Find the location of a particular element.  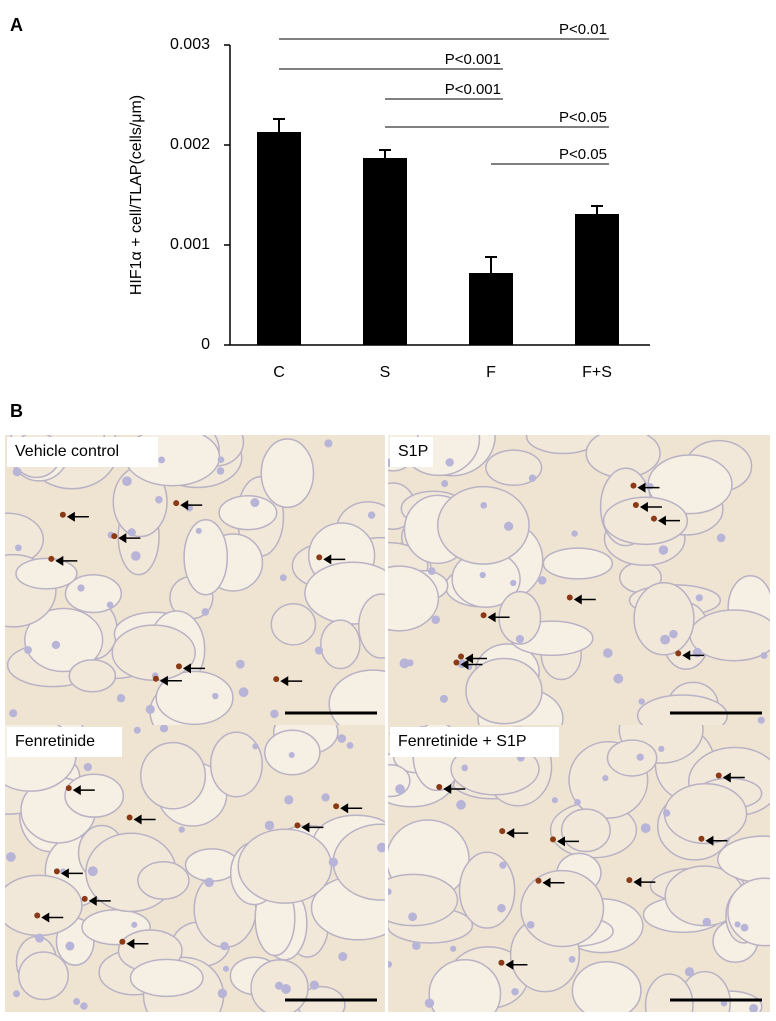

y-axis-label: HIF1α + cell/TLAP(cells/μm) is located at coordinates (136, 195).